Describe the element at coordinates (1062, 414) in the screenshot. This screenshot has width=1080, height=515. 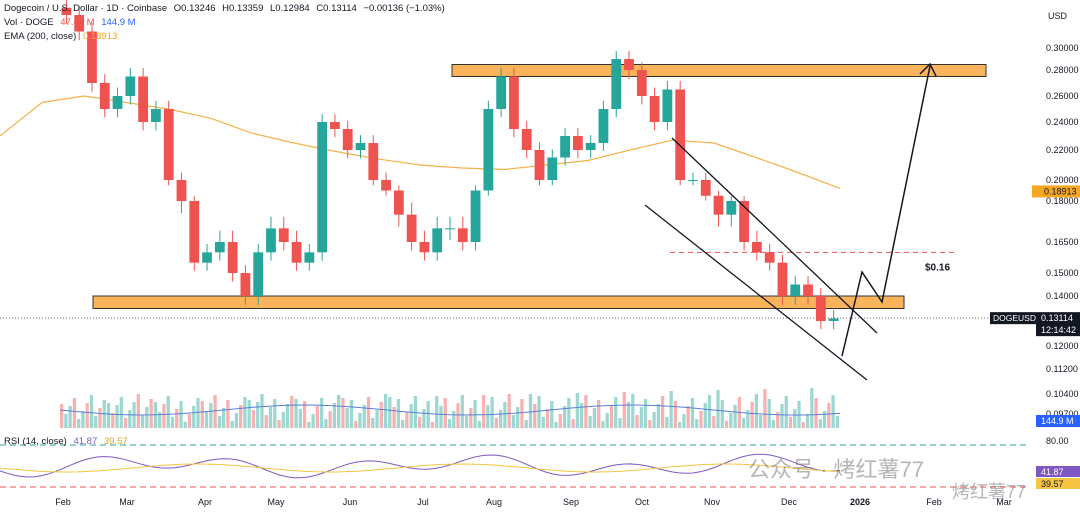
I see `y-tick-label: 0.09700` at that location.